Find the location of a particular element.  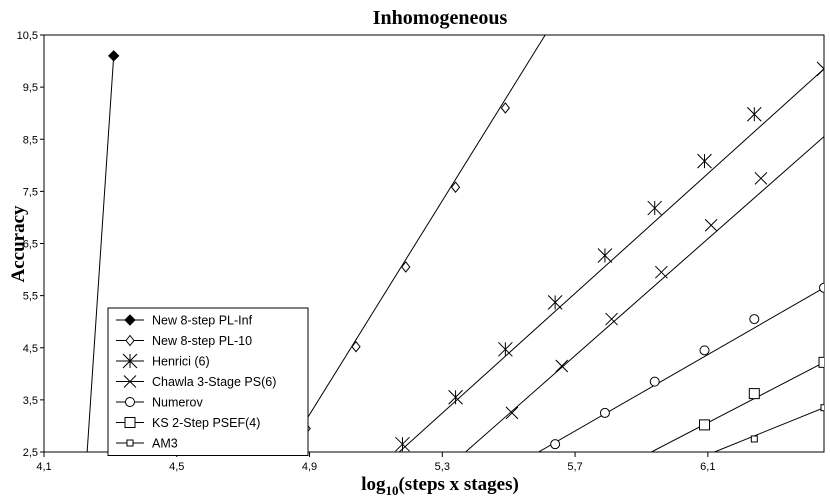

x-tick-label: 6,1 is located at coordinates (707, 467).